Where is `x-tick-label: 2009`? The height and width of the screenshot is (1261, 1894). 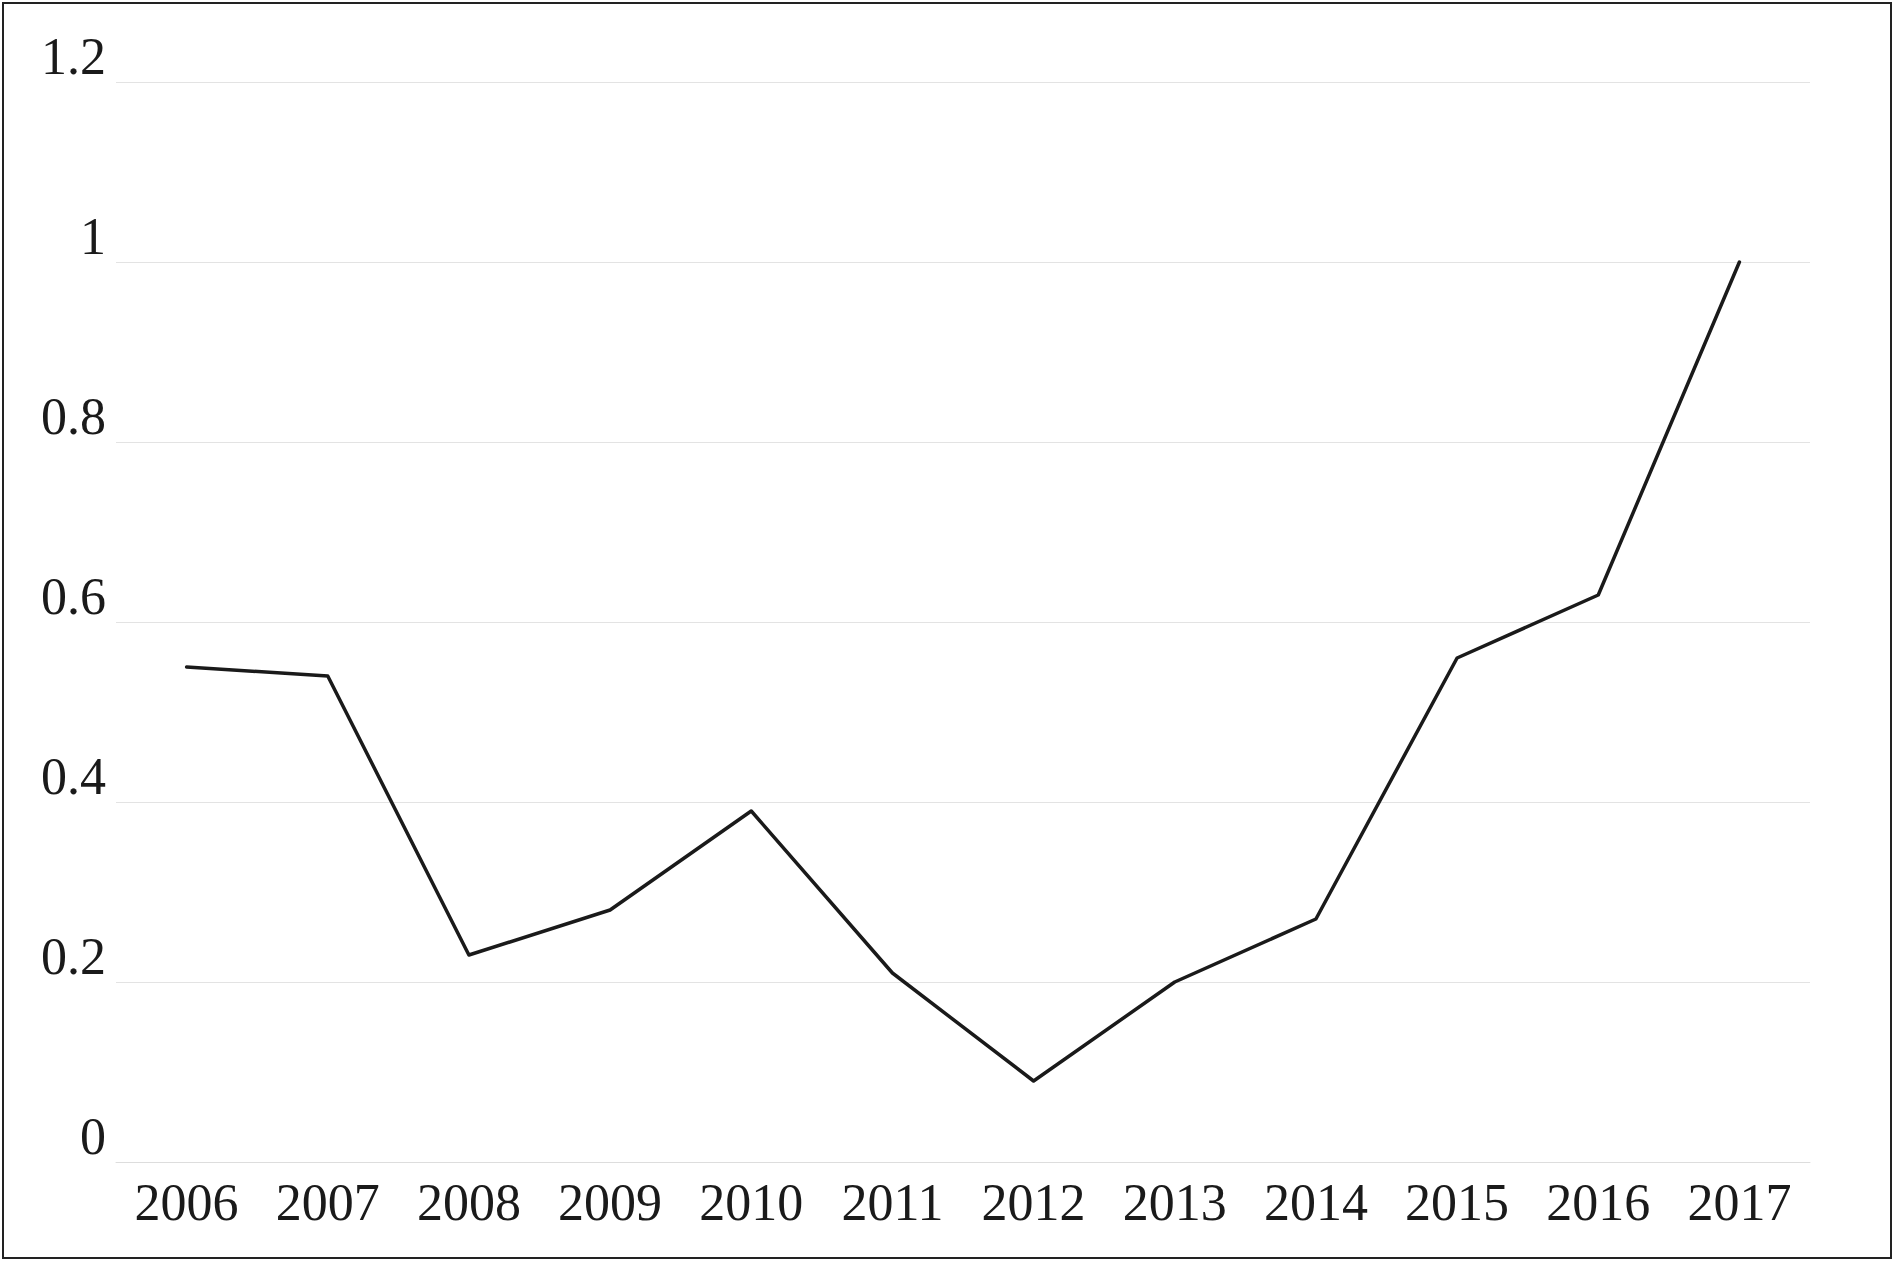
x-tick-label: 2009 is located at coordinates (610, 1202).